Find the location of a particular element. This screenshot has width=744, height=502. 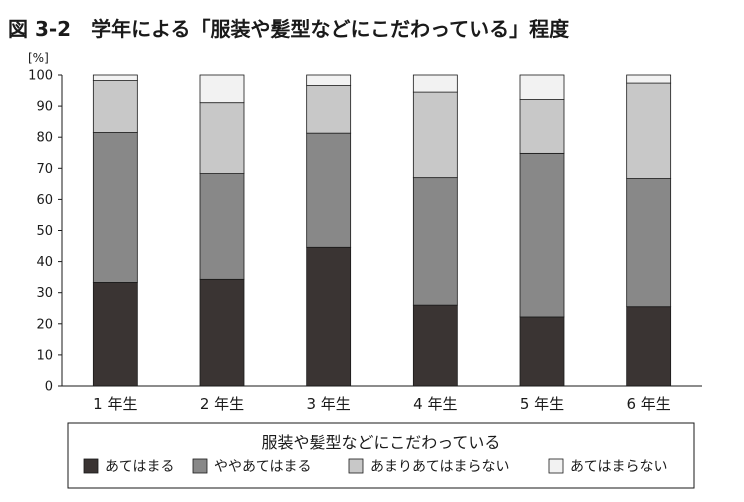

legend-label: あてはまる is located at coordinates (139, 467).